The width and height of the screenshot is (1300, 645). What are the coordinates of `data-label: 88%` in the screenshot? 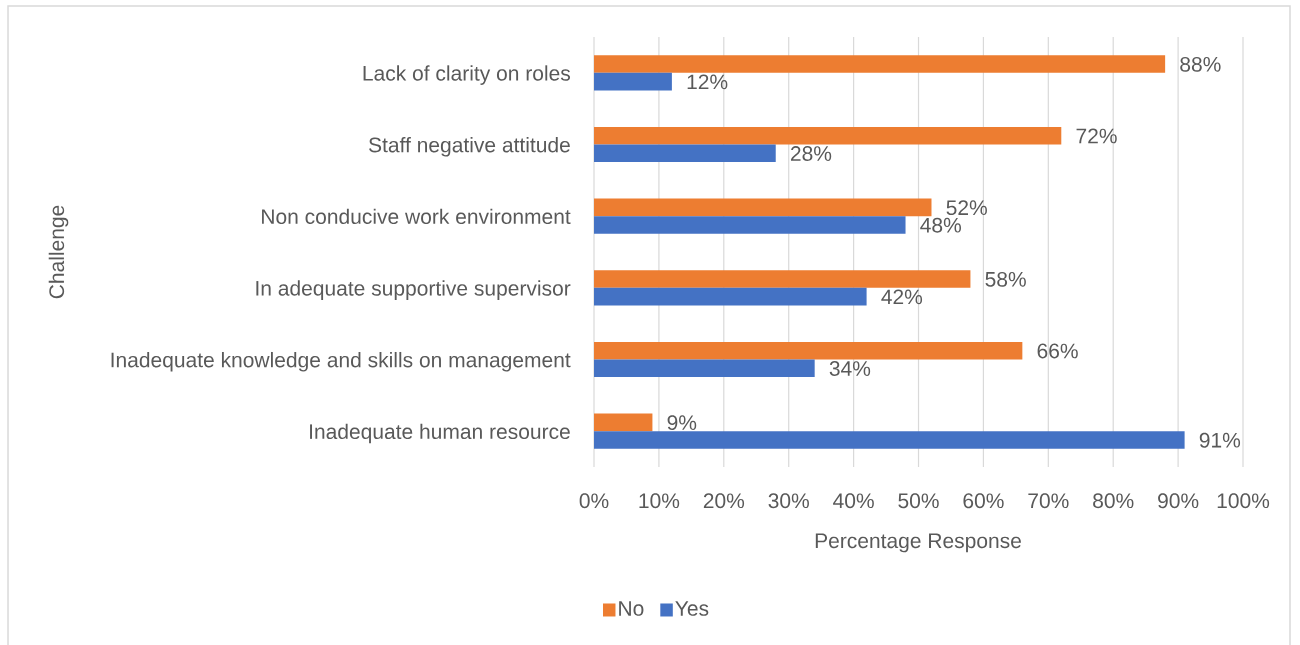 It's located at (1200, 64).